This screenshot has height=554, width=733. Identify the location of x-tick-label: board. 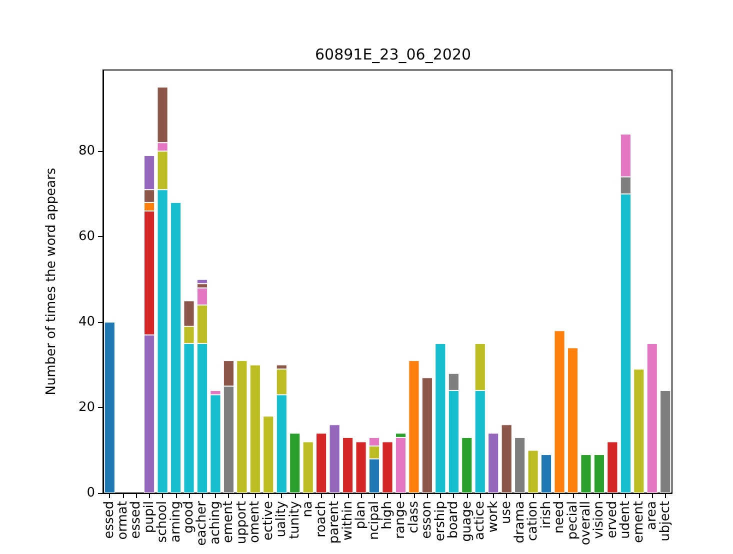
(454, 520).